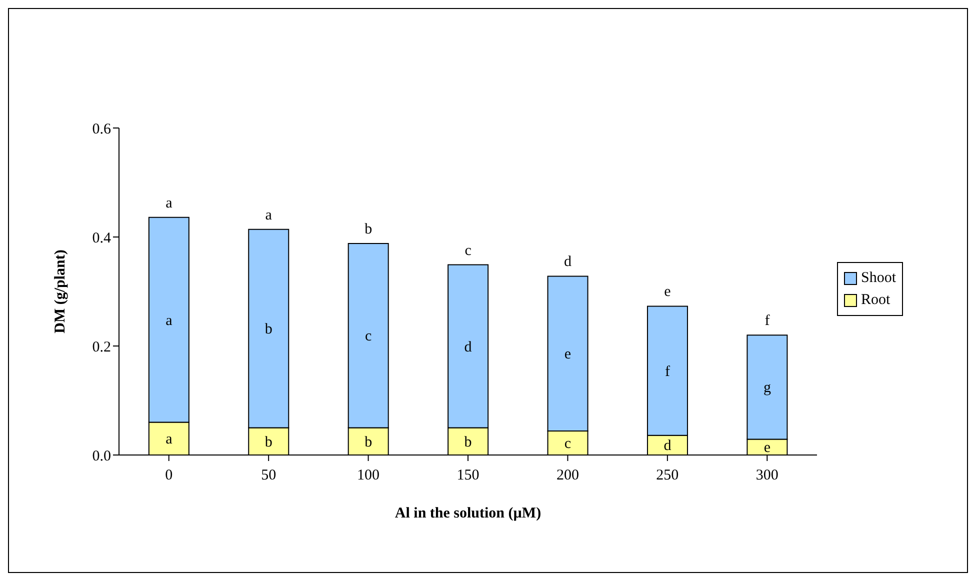 Image resolution: width=975 pixels, height=581 pixels. What do you see at coordinates (875, 300) in the screenshot?
I see `legend-label: Root` at bounding box center [875, 300].